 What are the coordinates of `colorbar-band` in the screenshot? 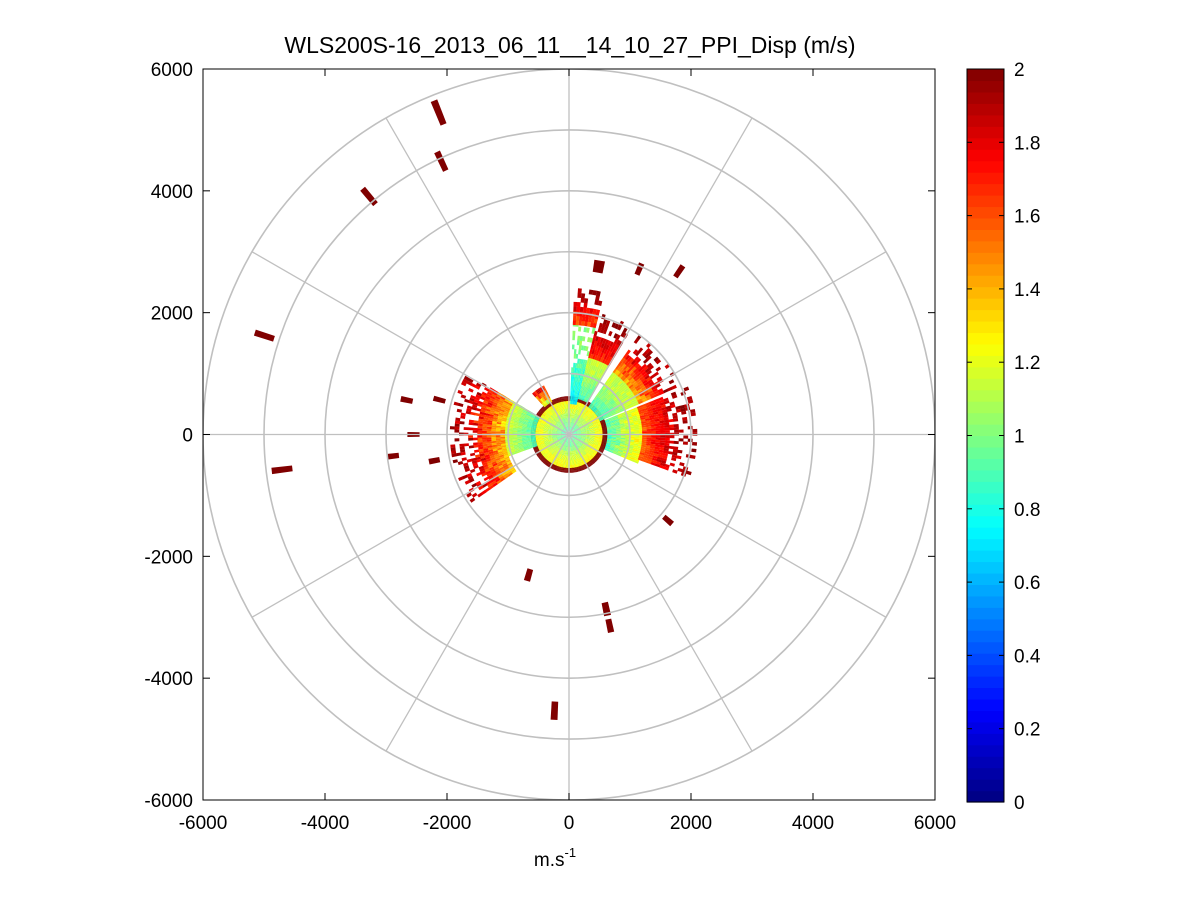 It's located at (985, 97).